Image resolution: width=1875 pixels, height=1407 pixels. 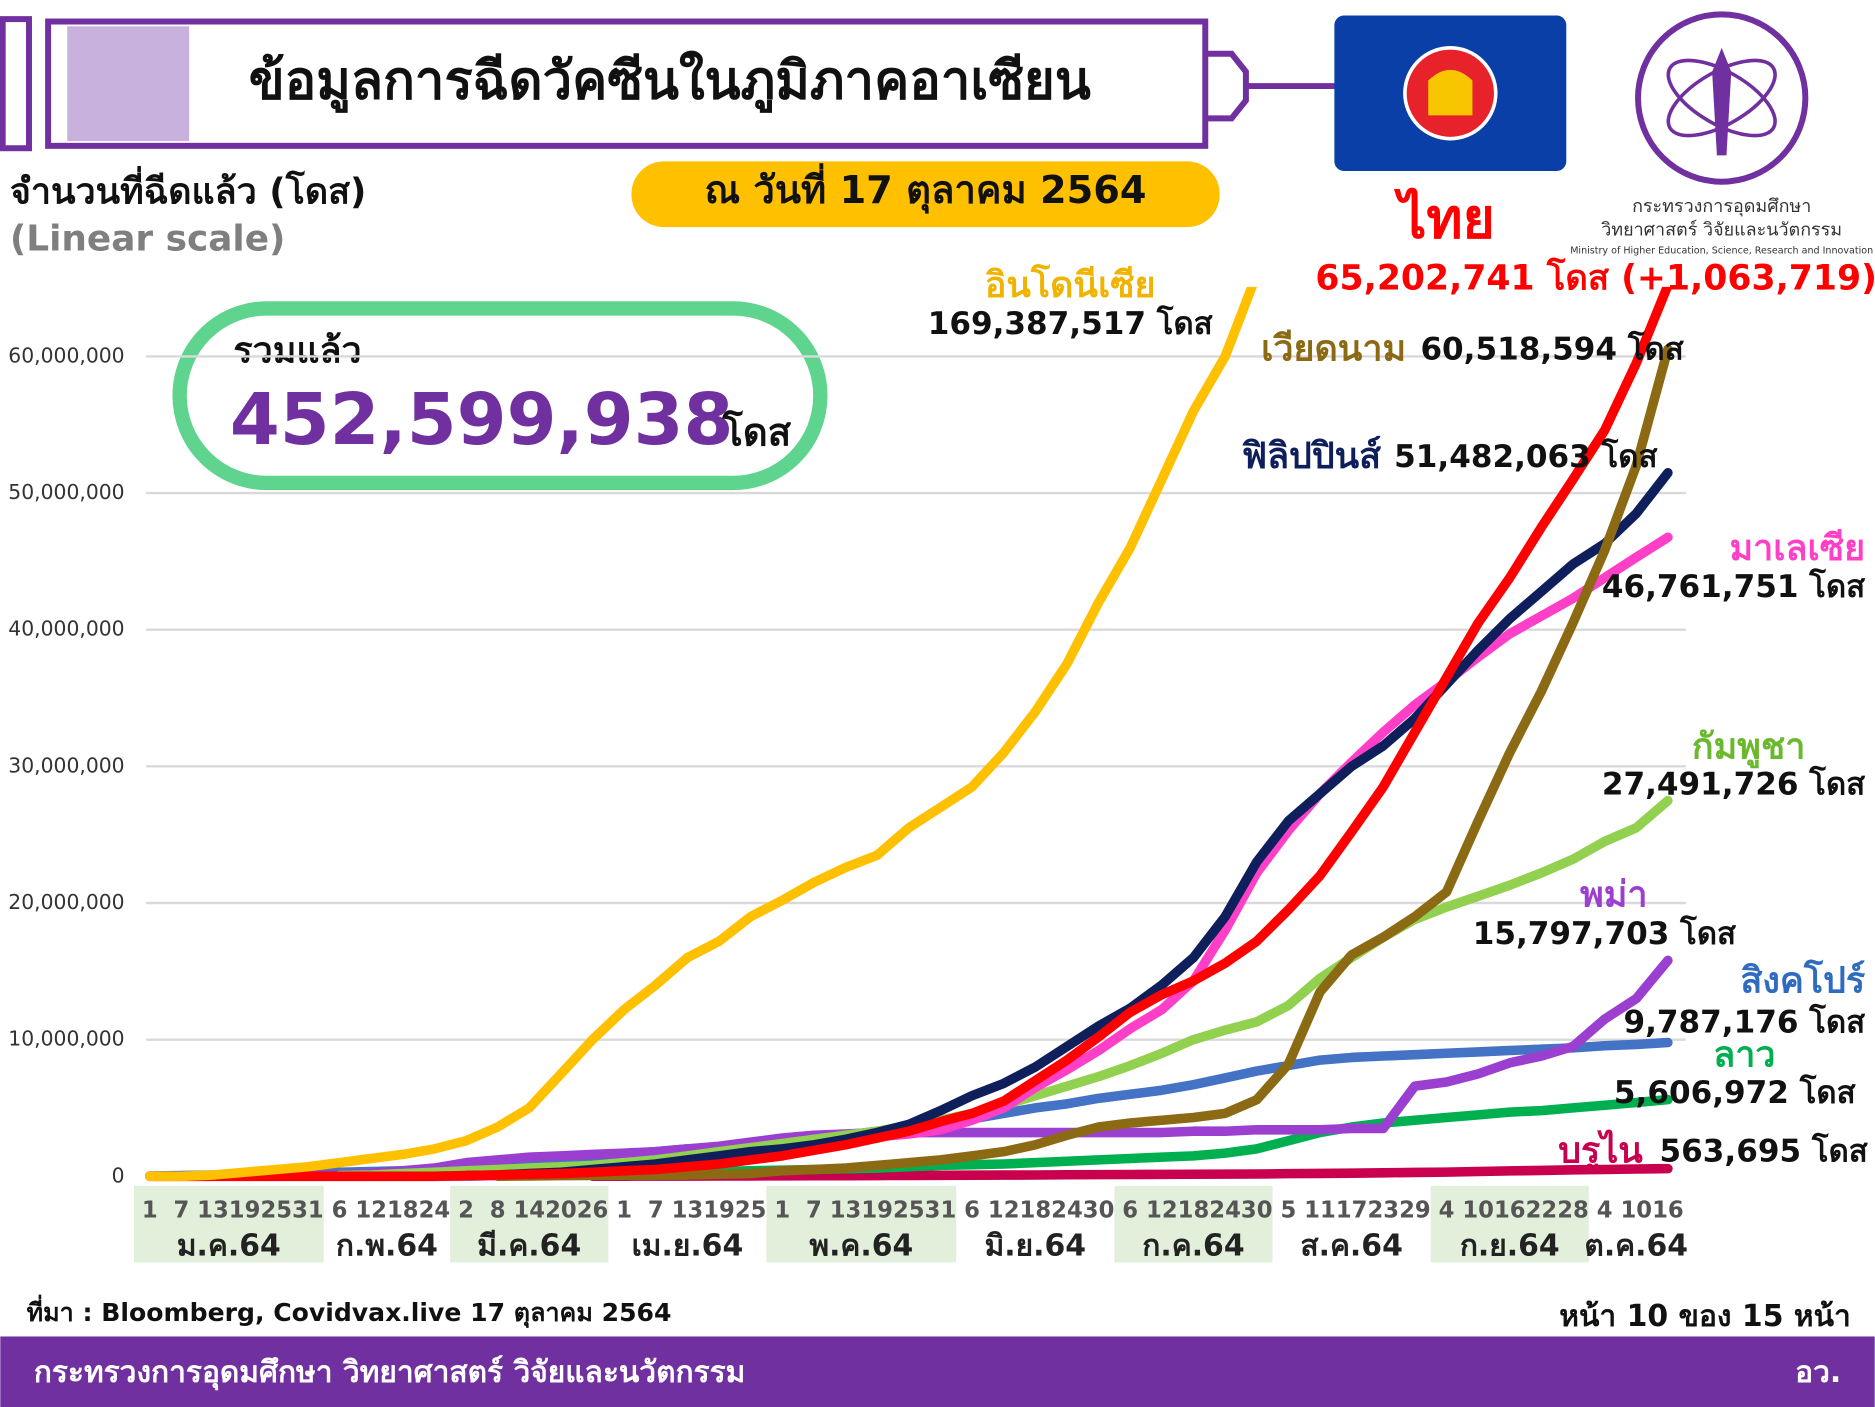 What do you see at coordinates (482, 419) in the screenshot?
I see `total-value: 452,599,938` at bounding box center [482, 419].